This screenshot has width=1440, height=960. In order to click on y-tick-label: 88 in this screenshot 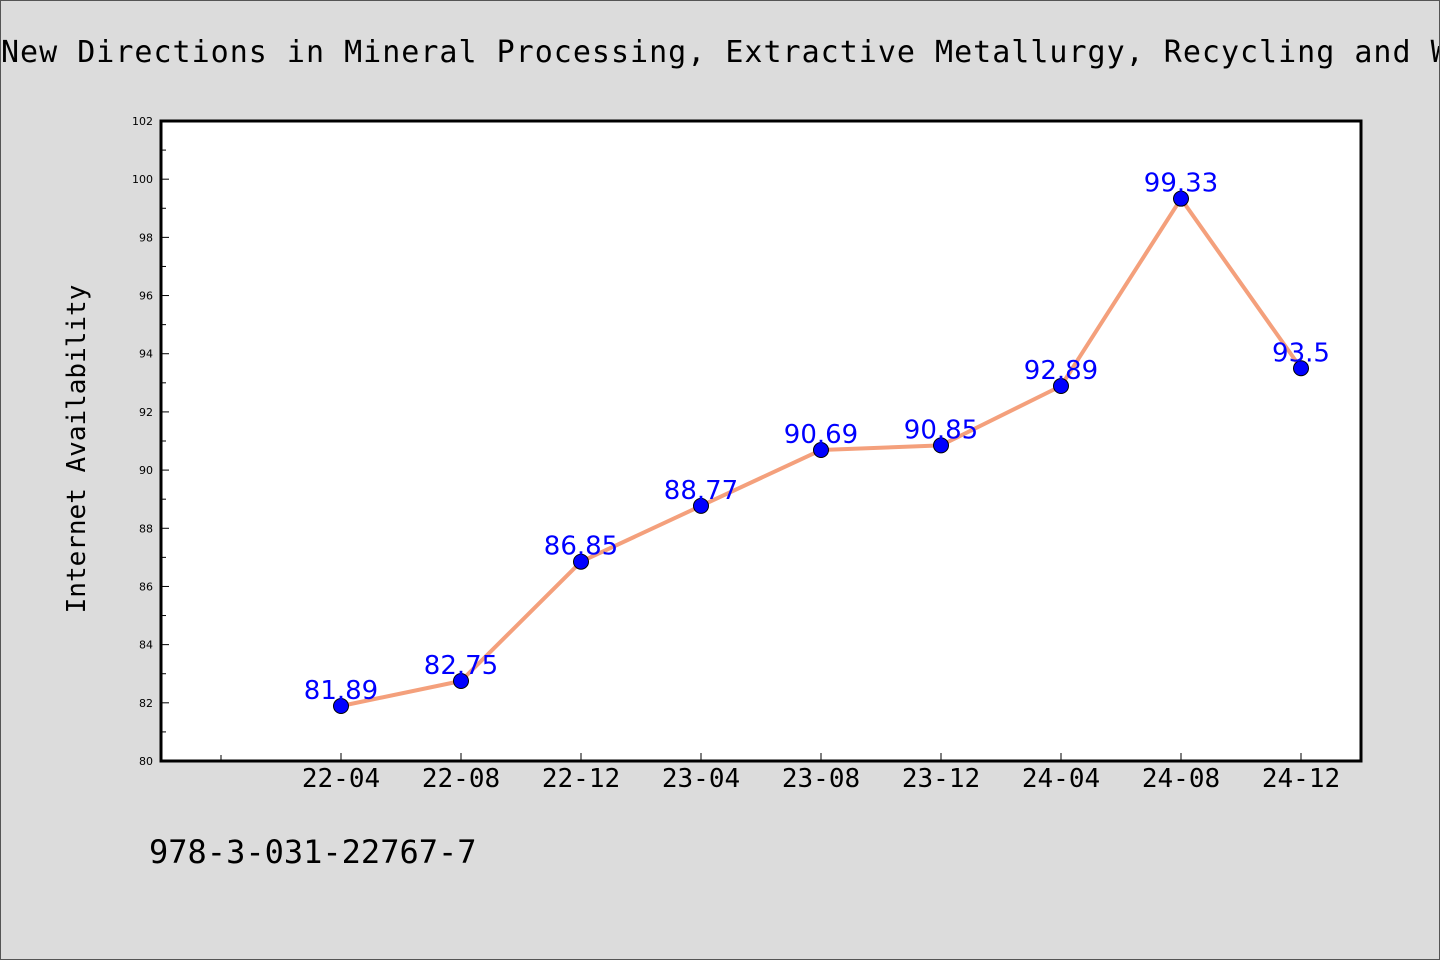, I will do `click(146, 528)`.